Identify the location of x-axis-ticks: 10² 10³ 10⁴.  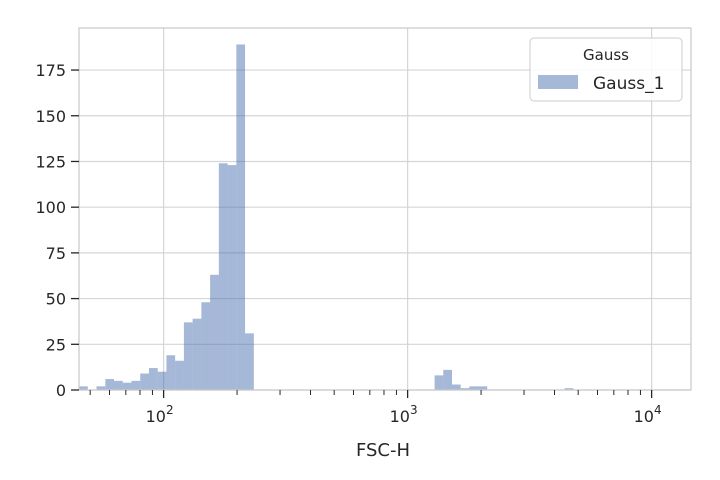
(375, 408).